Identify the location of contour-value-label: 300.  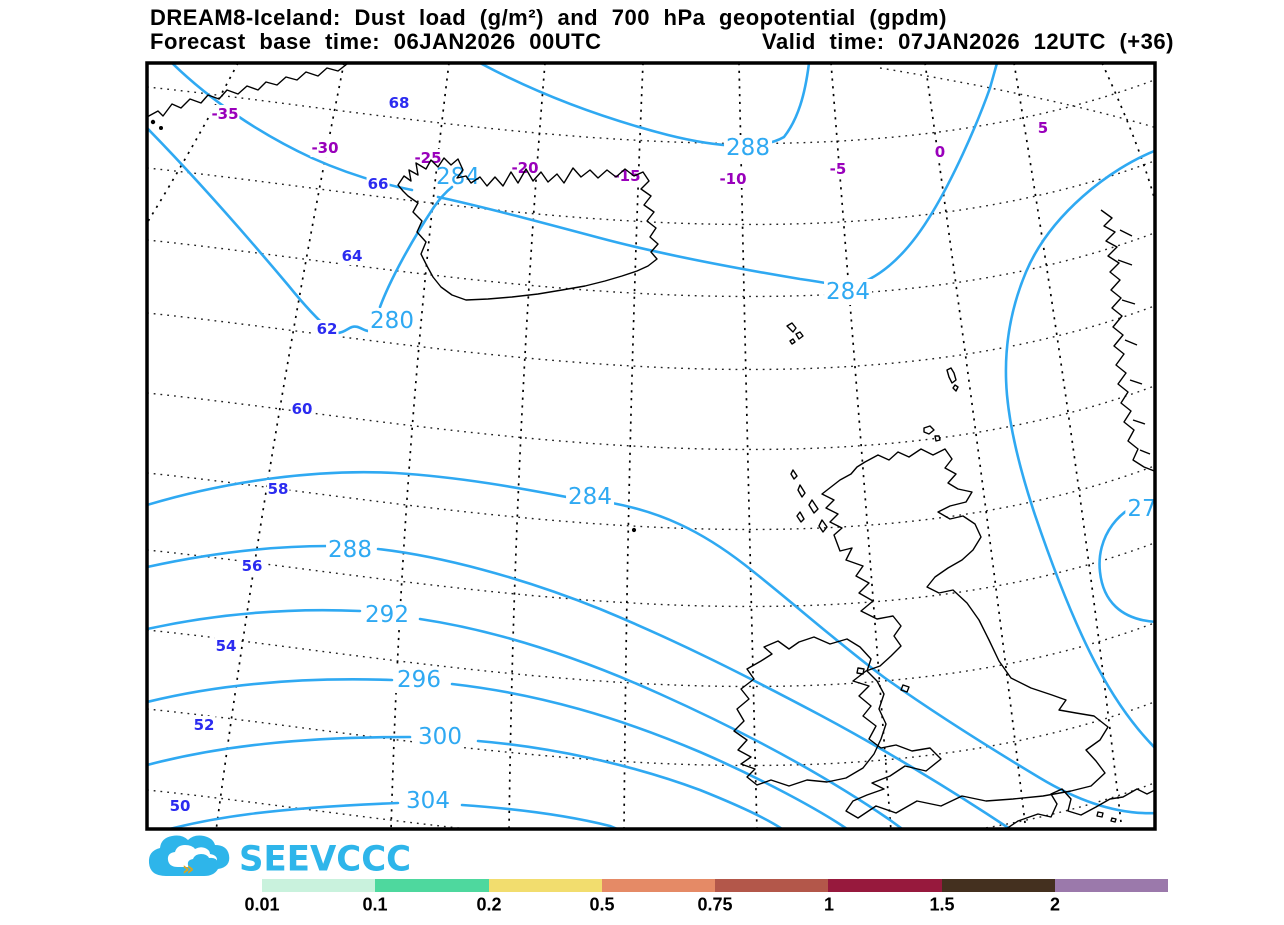
(440, 737).